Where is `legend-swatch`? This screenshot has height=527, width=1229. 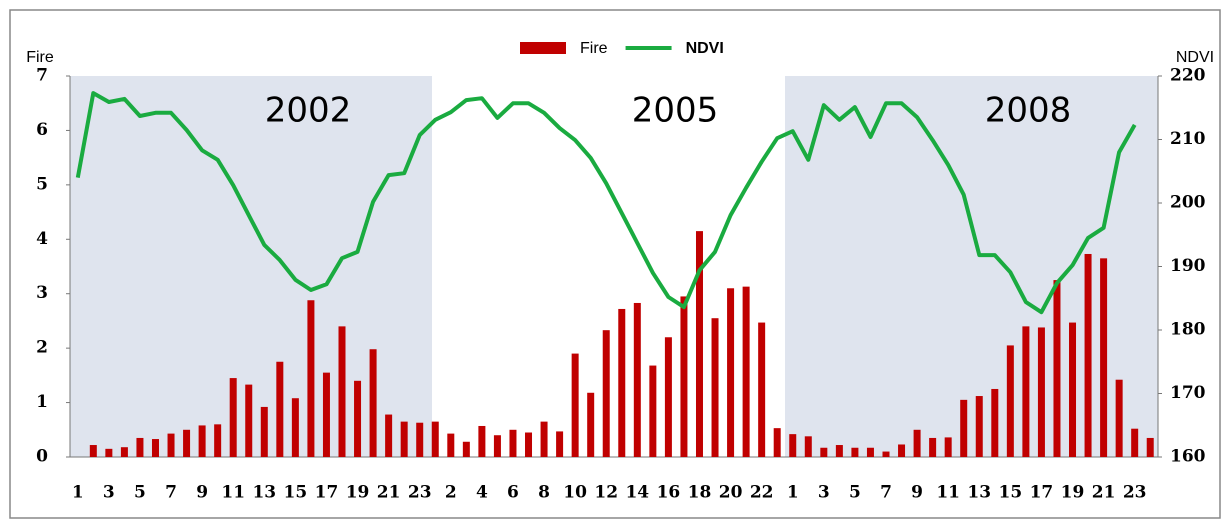 legend-swatch is located at coordinates (543, 48).